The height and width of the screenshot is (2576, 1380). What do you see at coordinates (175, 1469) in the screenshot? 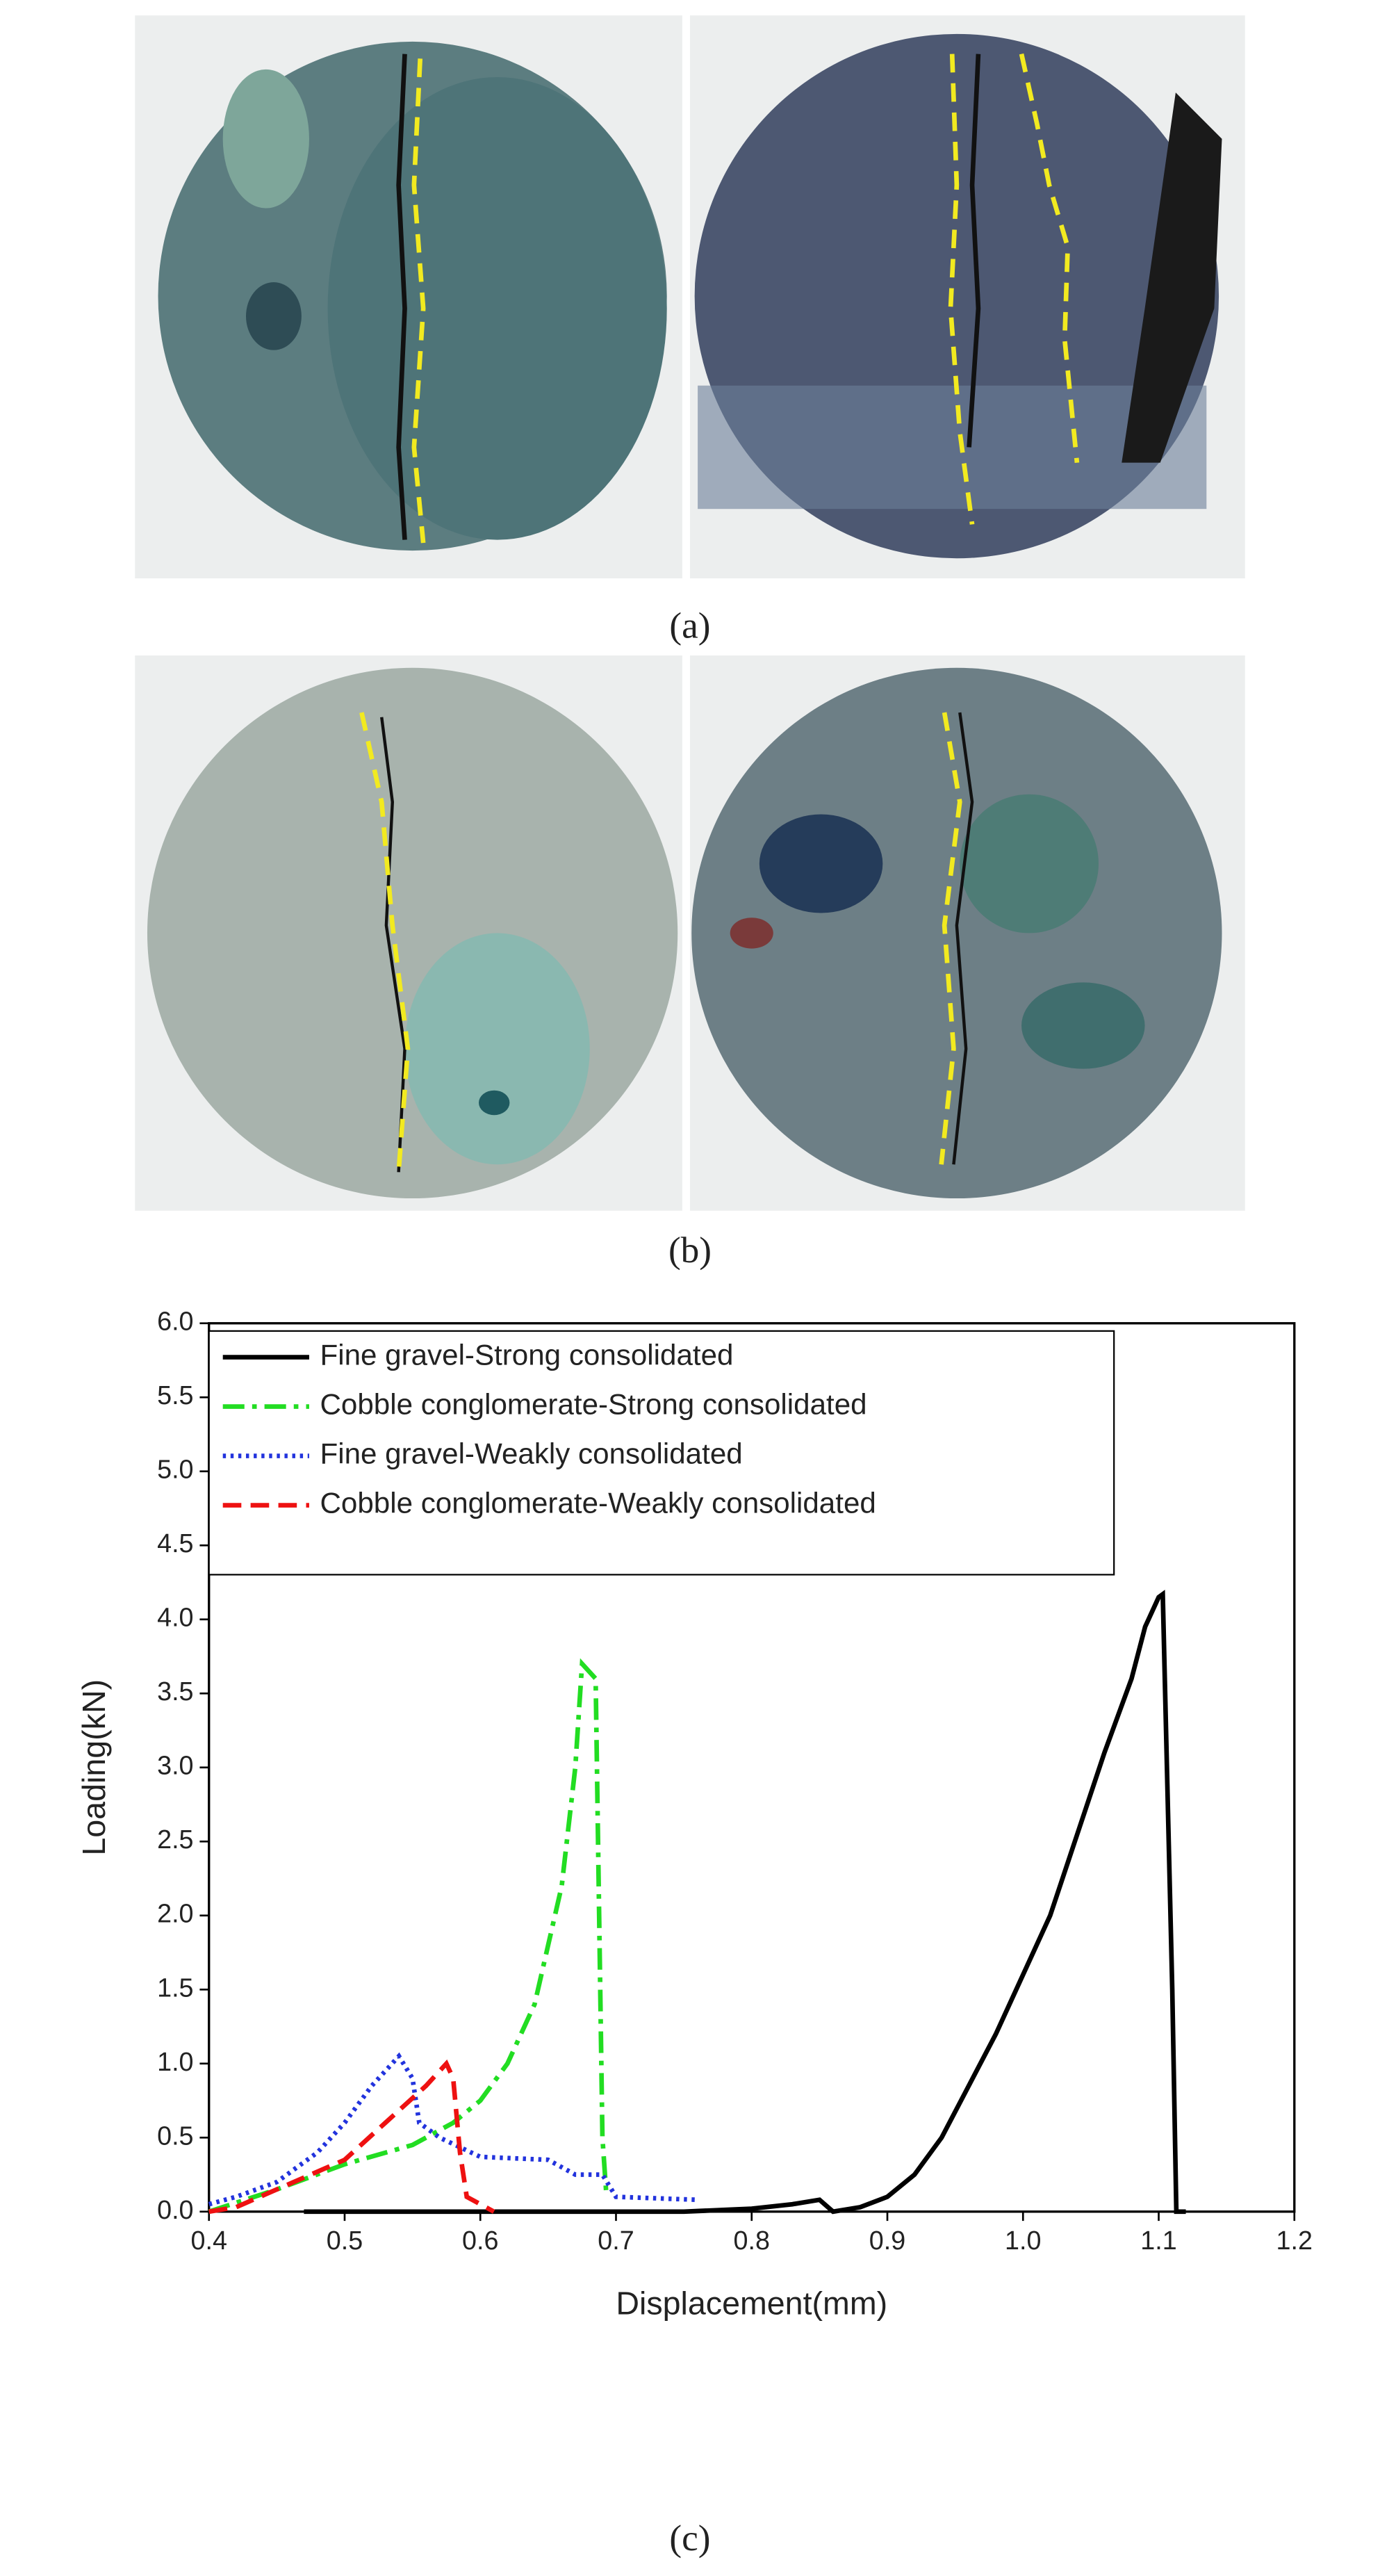
I see `y-tick-label: 5.0` at bounding box center [175, 1469].